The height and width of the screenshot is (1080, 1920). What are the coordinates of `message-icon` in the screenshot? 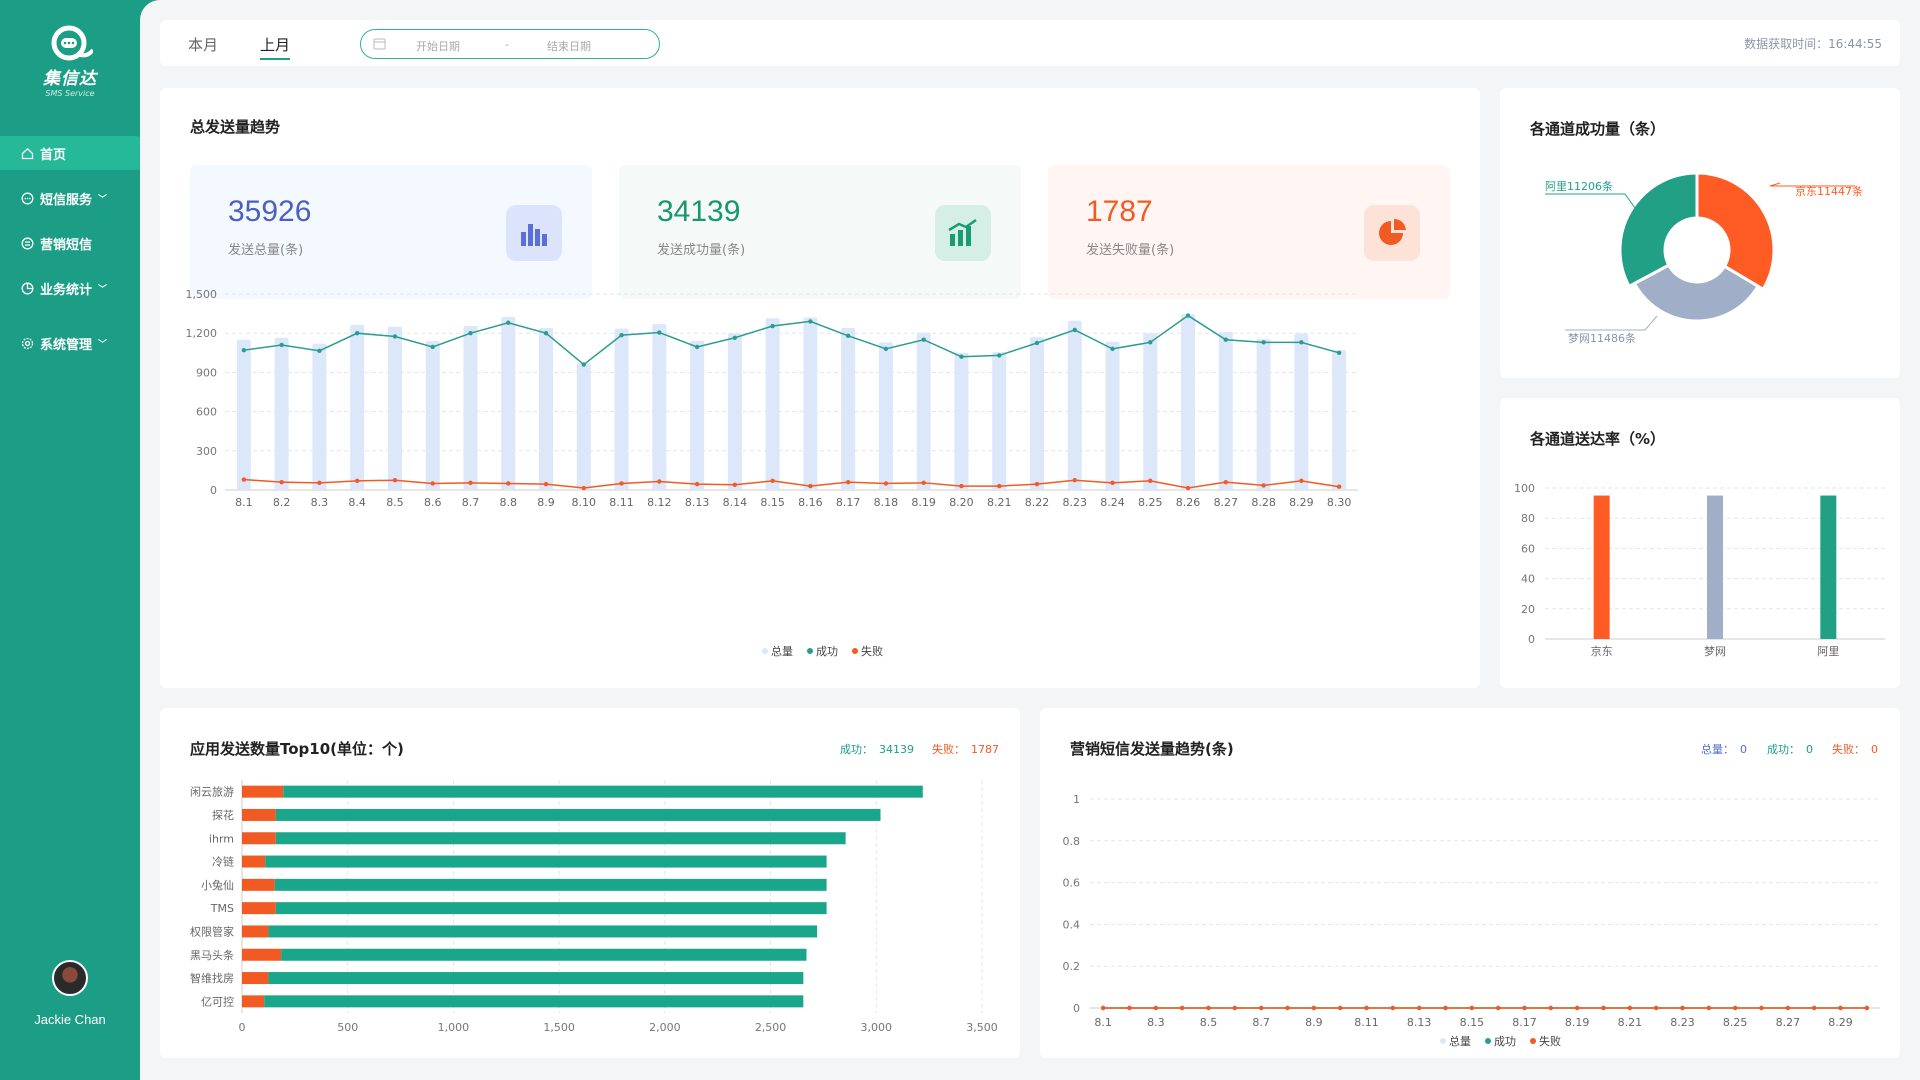 It's located at (27, 198).